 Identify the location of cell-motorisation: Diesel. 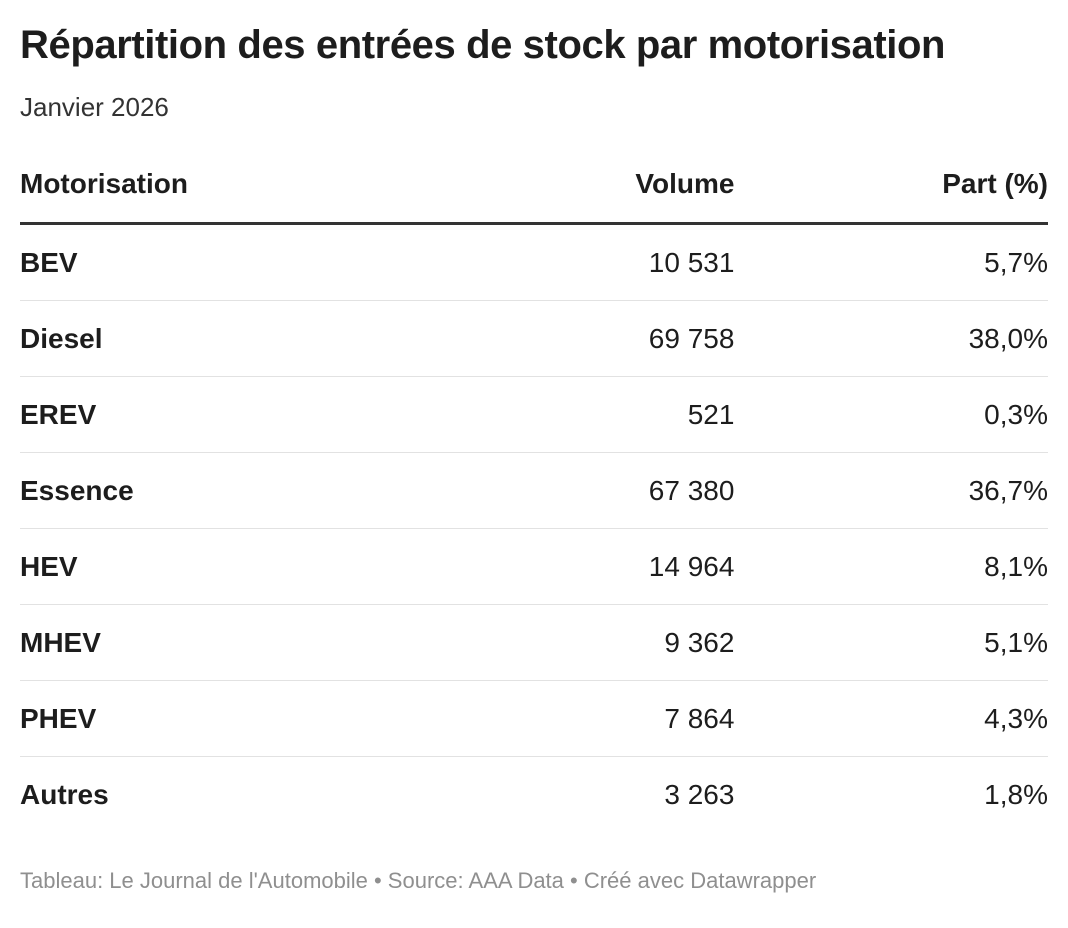
(236, 338).